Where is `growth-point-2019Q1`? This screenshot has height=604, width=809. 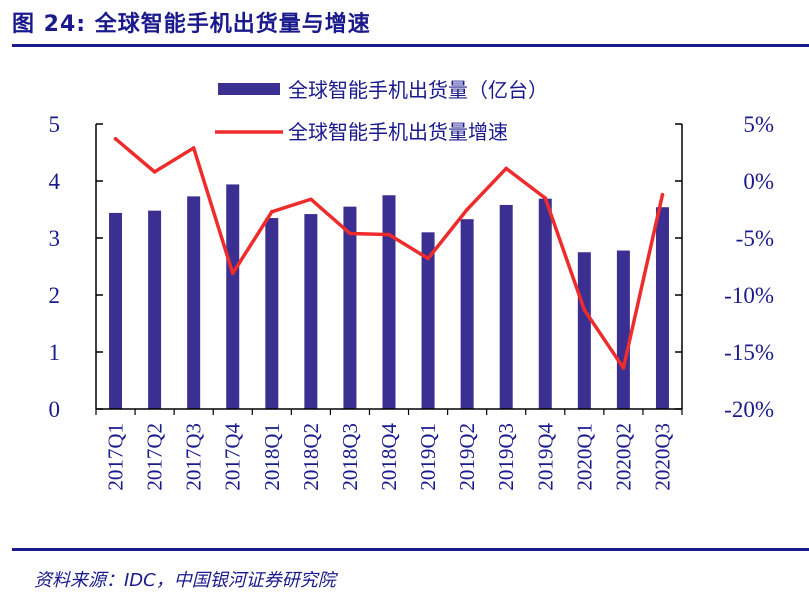 growth-point-2019Q1 is located at coordinates (428, 258).